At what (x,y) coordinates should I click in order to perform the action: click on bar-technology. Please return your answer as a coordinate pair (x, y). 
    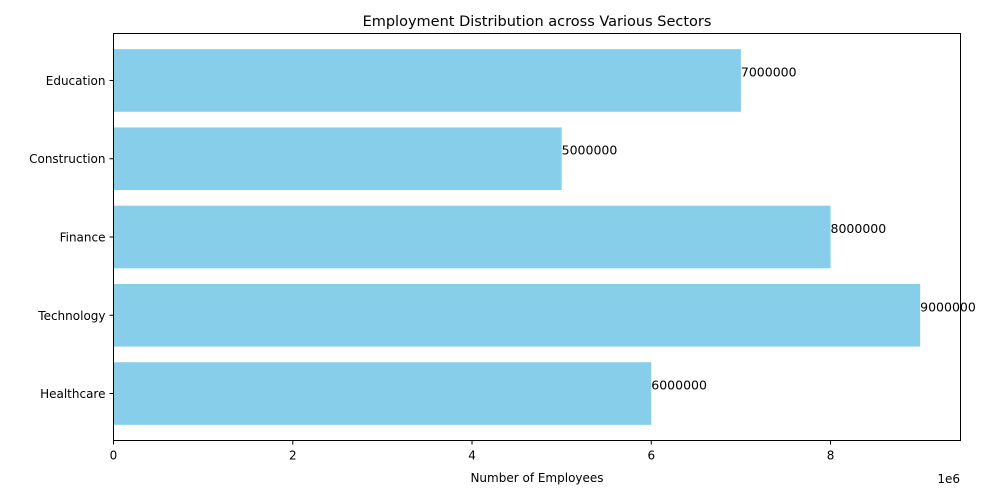
    Looking at the image, I should click on (517, 315).